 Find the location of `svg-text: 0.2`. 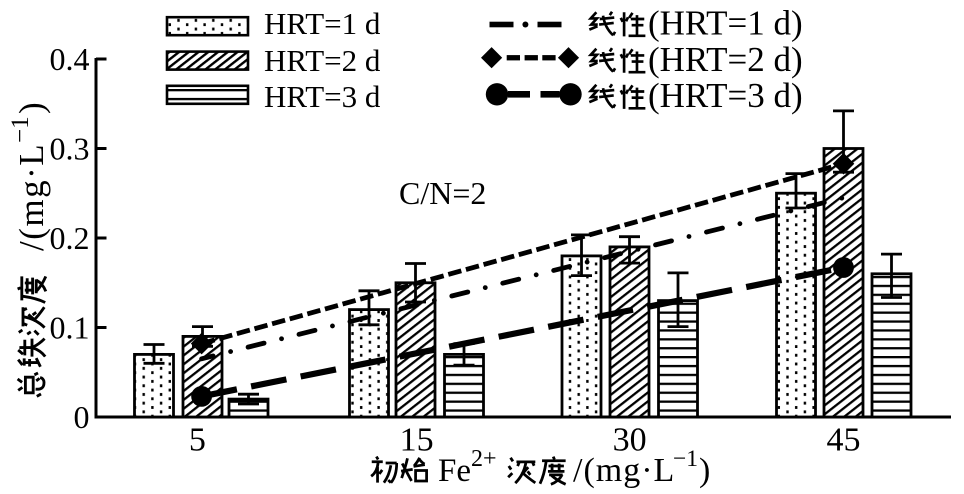

svg-text: 0.2 is located at coordinates (70, 238).